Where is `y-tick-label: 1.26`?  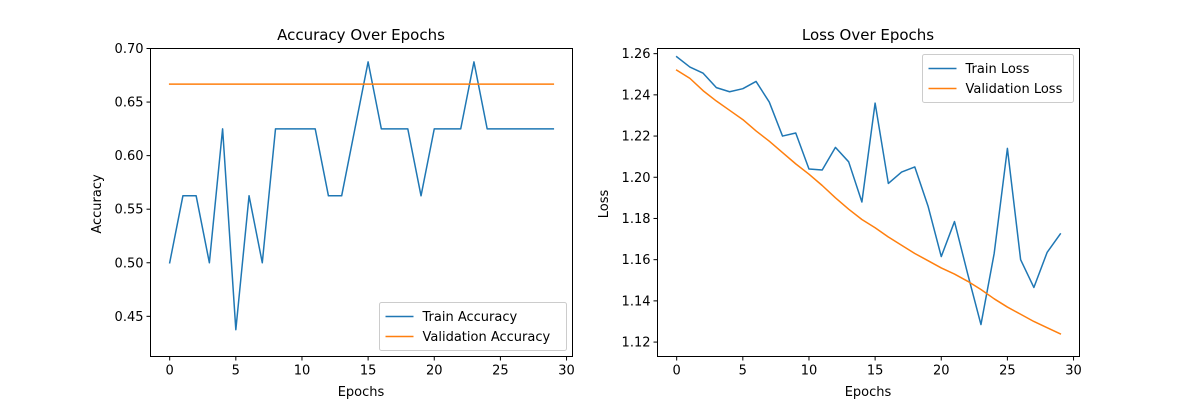
y-tick-label: 1.26 is located at coordinates (636, 54).